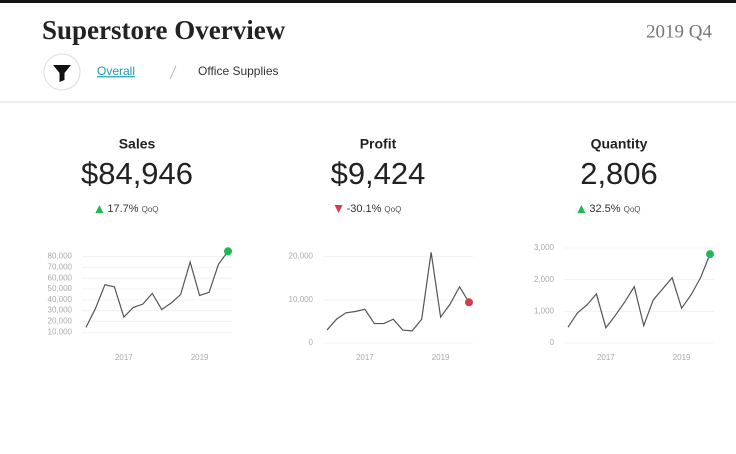 This screenshot has width=736, height=454. What do you see at coordinates (378, 144) in the screenshot?
I see `kpi-title: Profit` at bounding box center [378, 144].